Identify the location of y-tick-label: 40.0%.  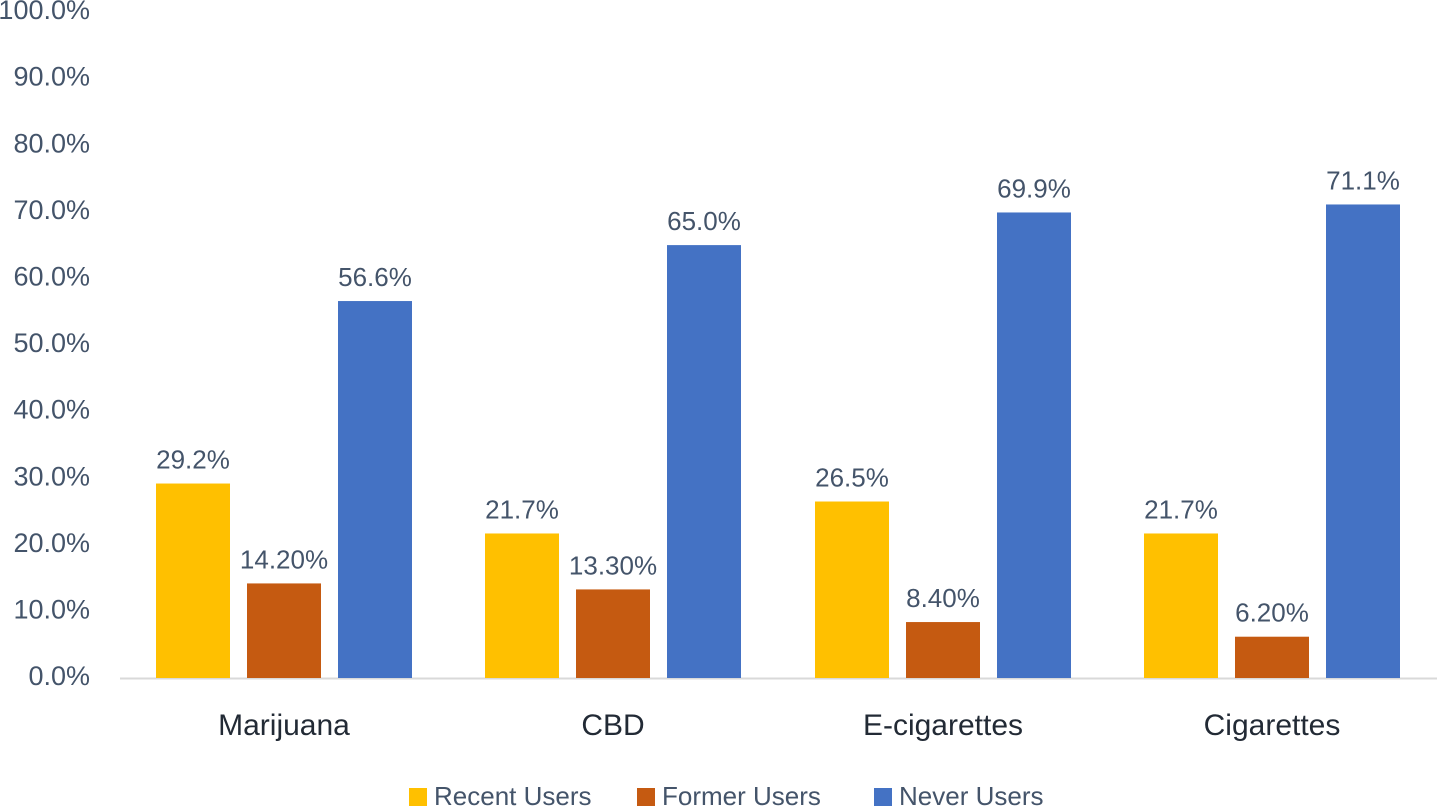
(51, 410).